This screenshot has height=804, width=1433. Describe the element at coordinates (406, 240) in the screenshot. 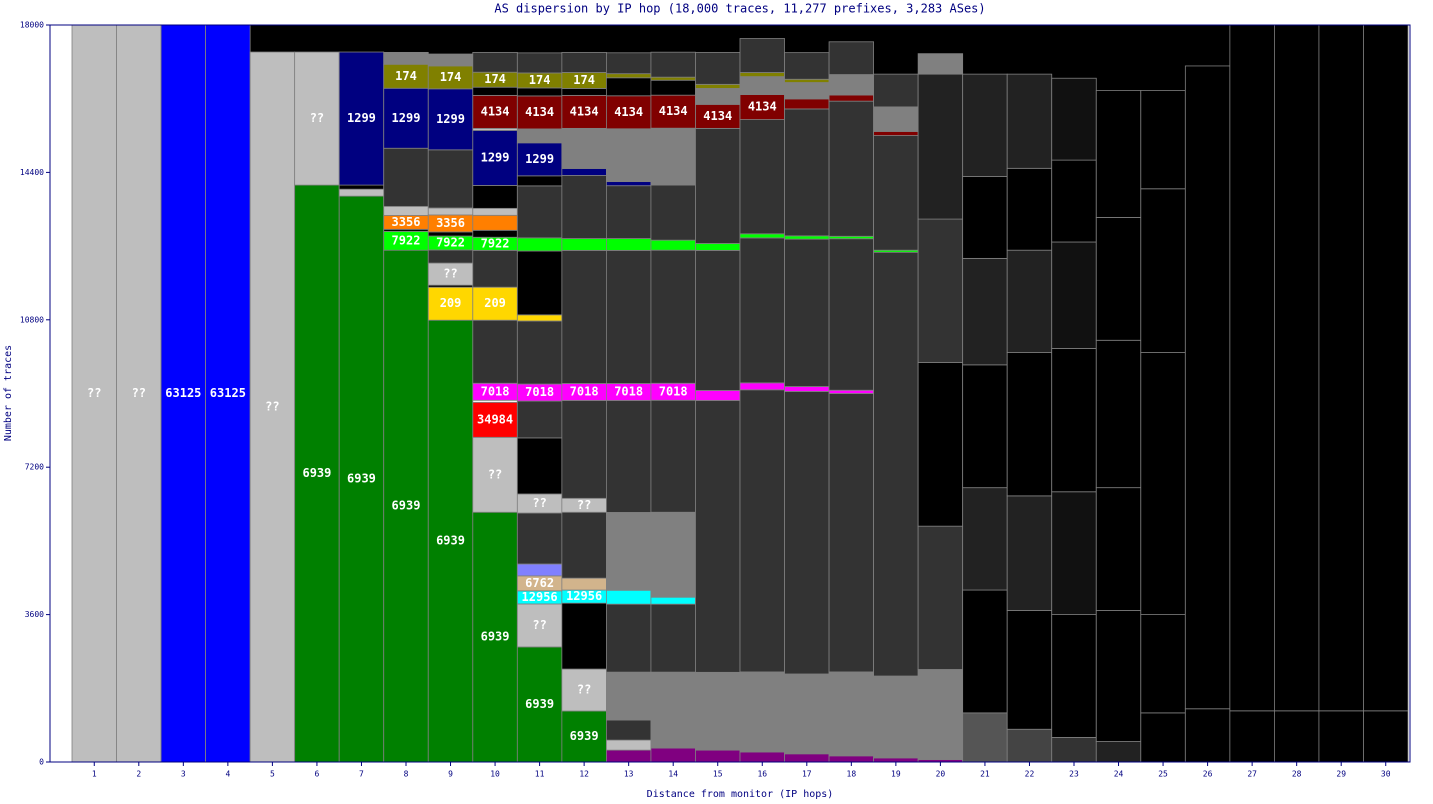

I see `segment-label: 7922` at that location.